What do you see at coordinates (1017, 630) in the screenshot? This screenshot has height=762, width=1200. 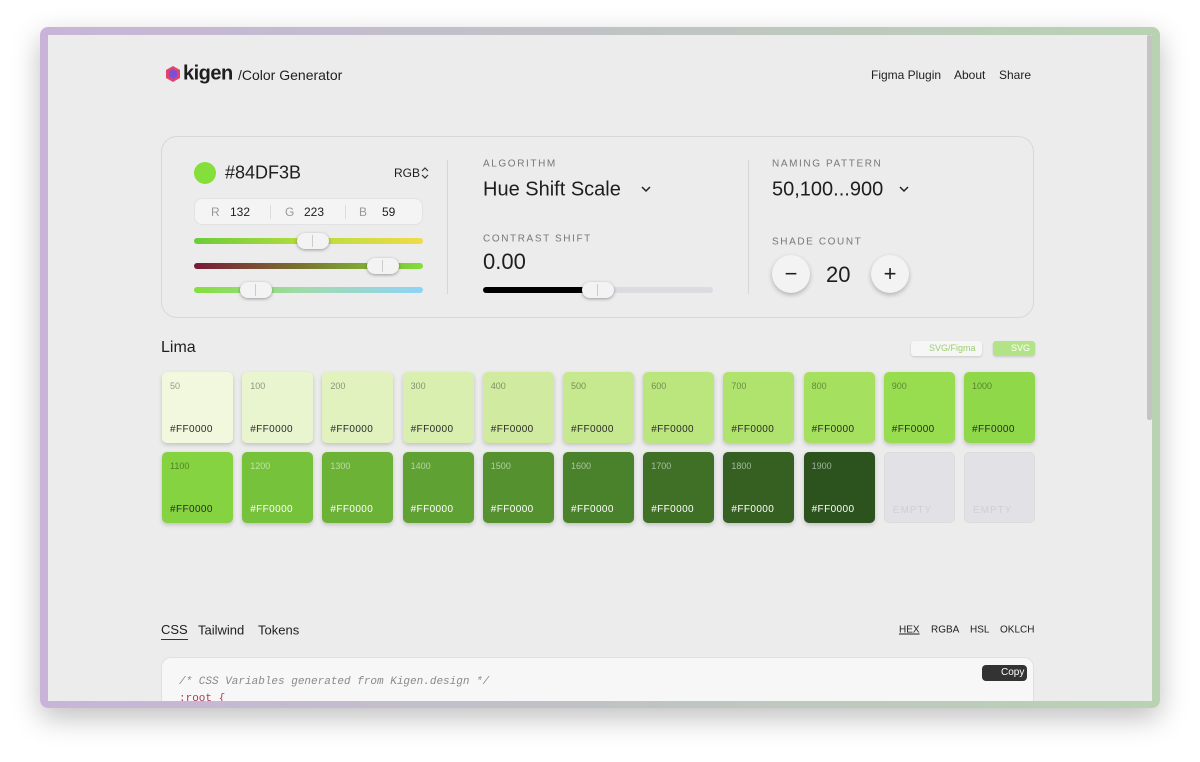 I see `format-option: OKLCH` at bounding box center [1017, 630].